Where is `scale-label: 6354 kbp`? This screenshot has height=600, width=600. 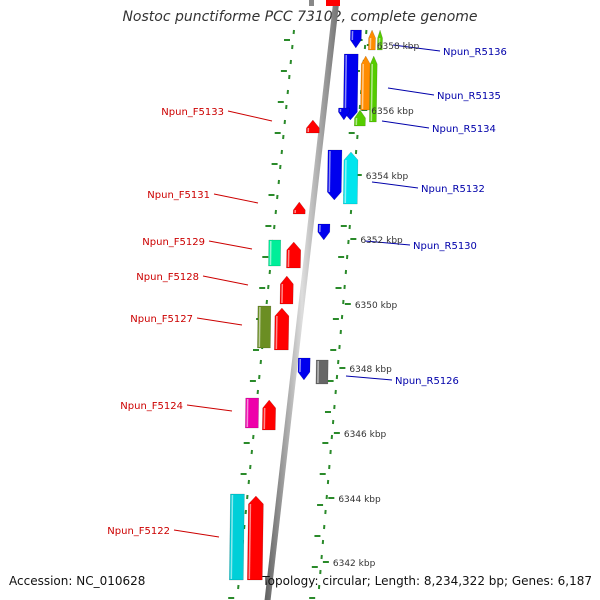 scale-label: 6354 kbp is located at coordinates (387, 177).